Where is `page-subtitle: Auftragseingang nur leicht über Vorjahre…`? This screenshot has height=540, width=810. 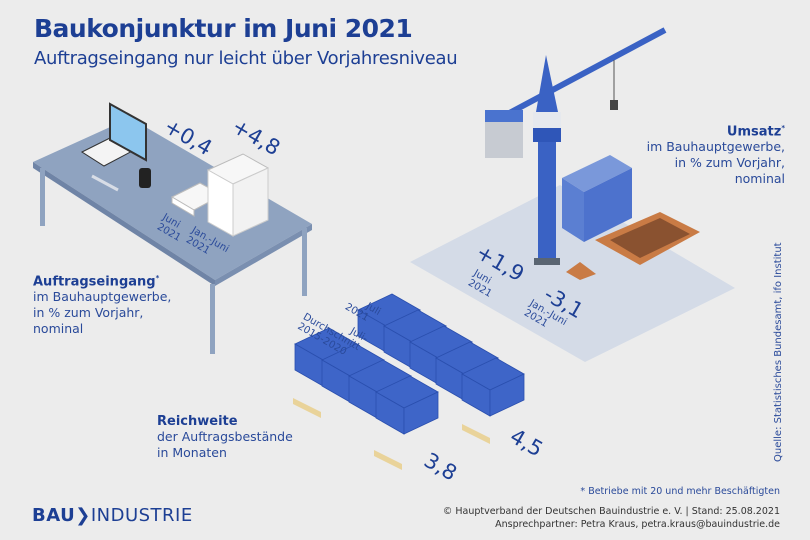 page-subtitle: Auftragseingang nur leicht über Vorjahre… is located at coordinates (246, 58).